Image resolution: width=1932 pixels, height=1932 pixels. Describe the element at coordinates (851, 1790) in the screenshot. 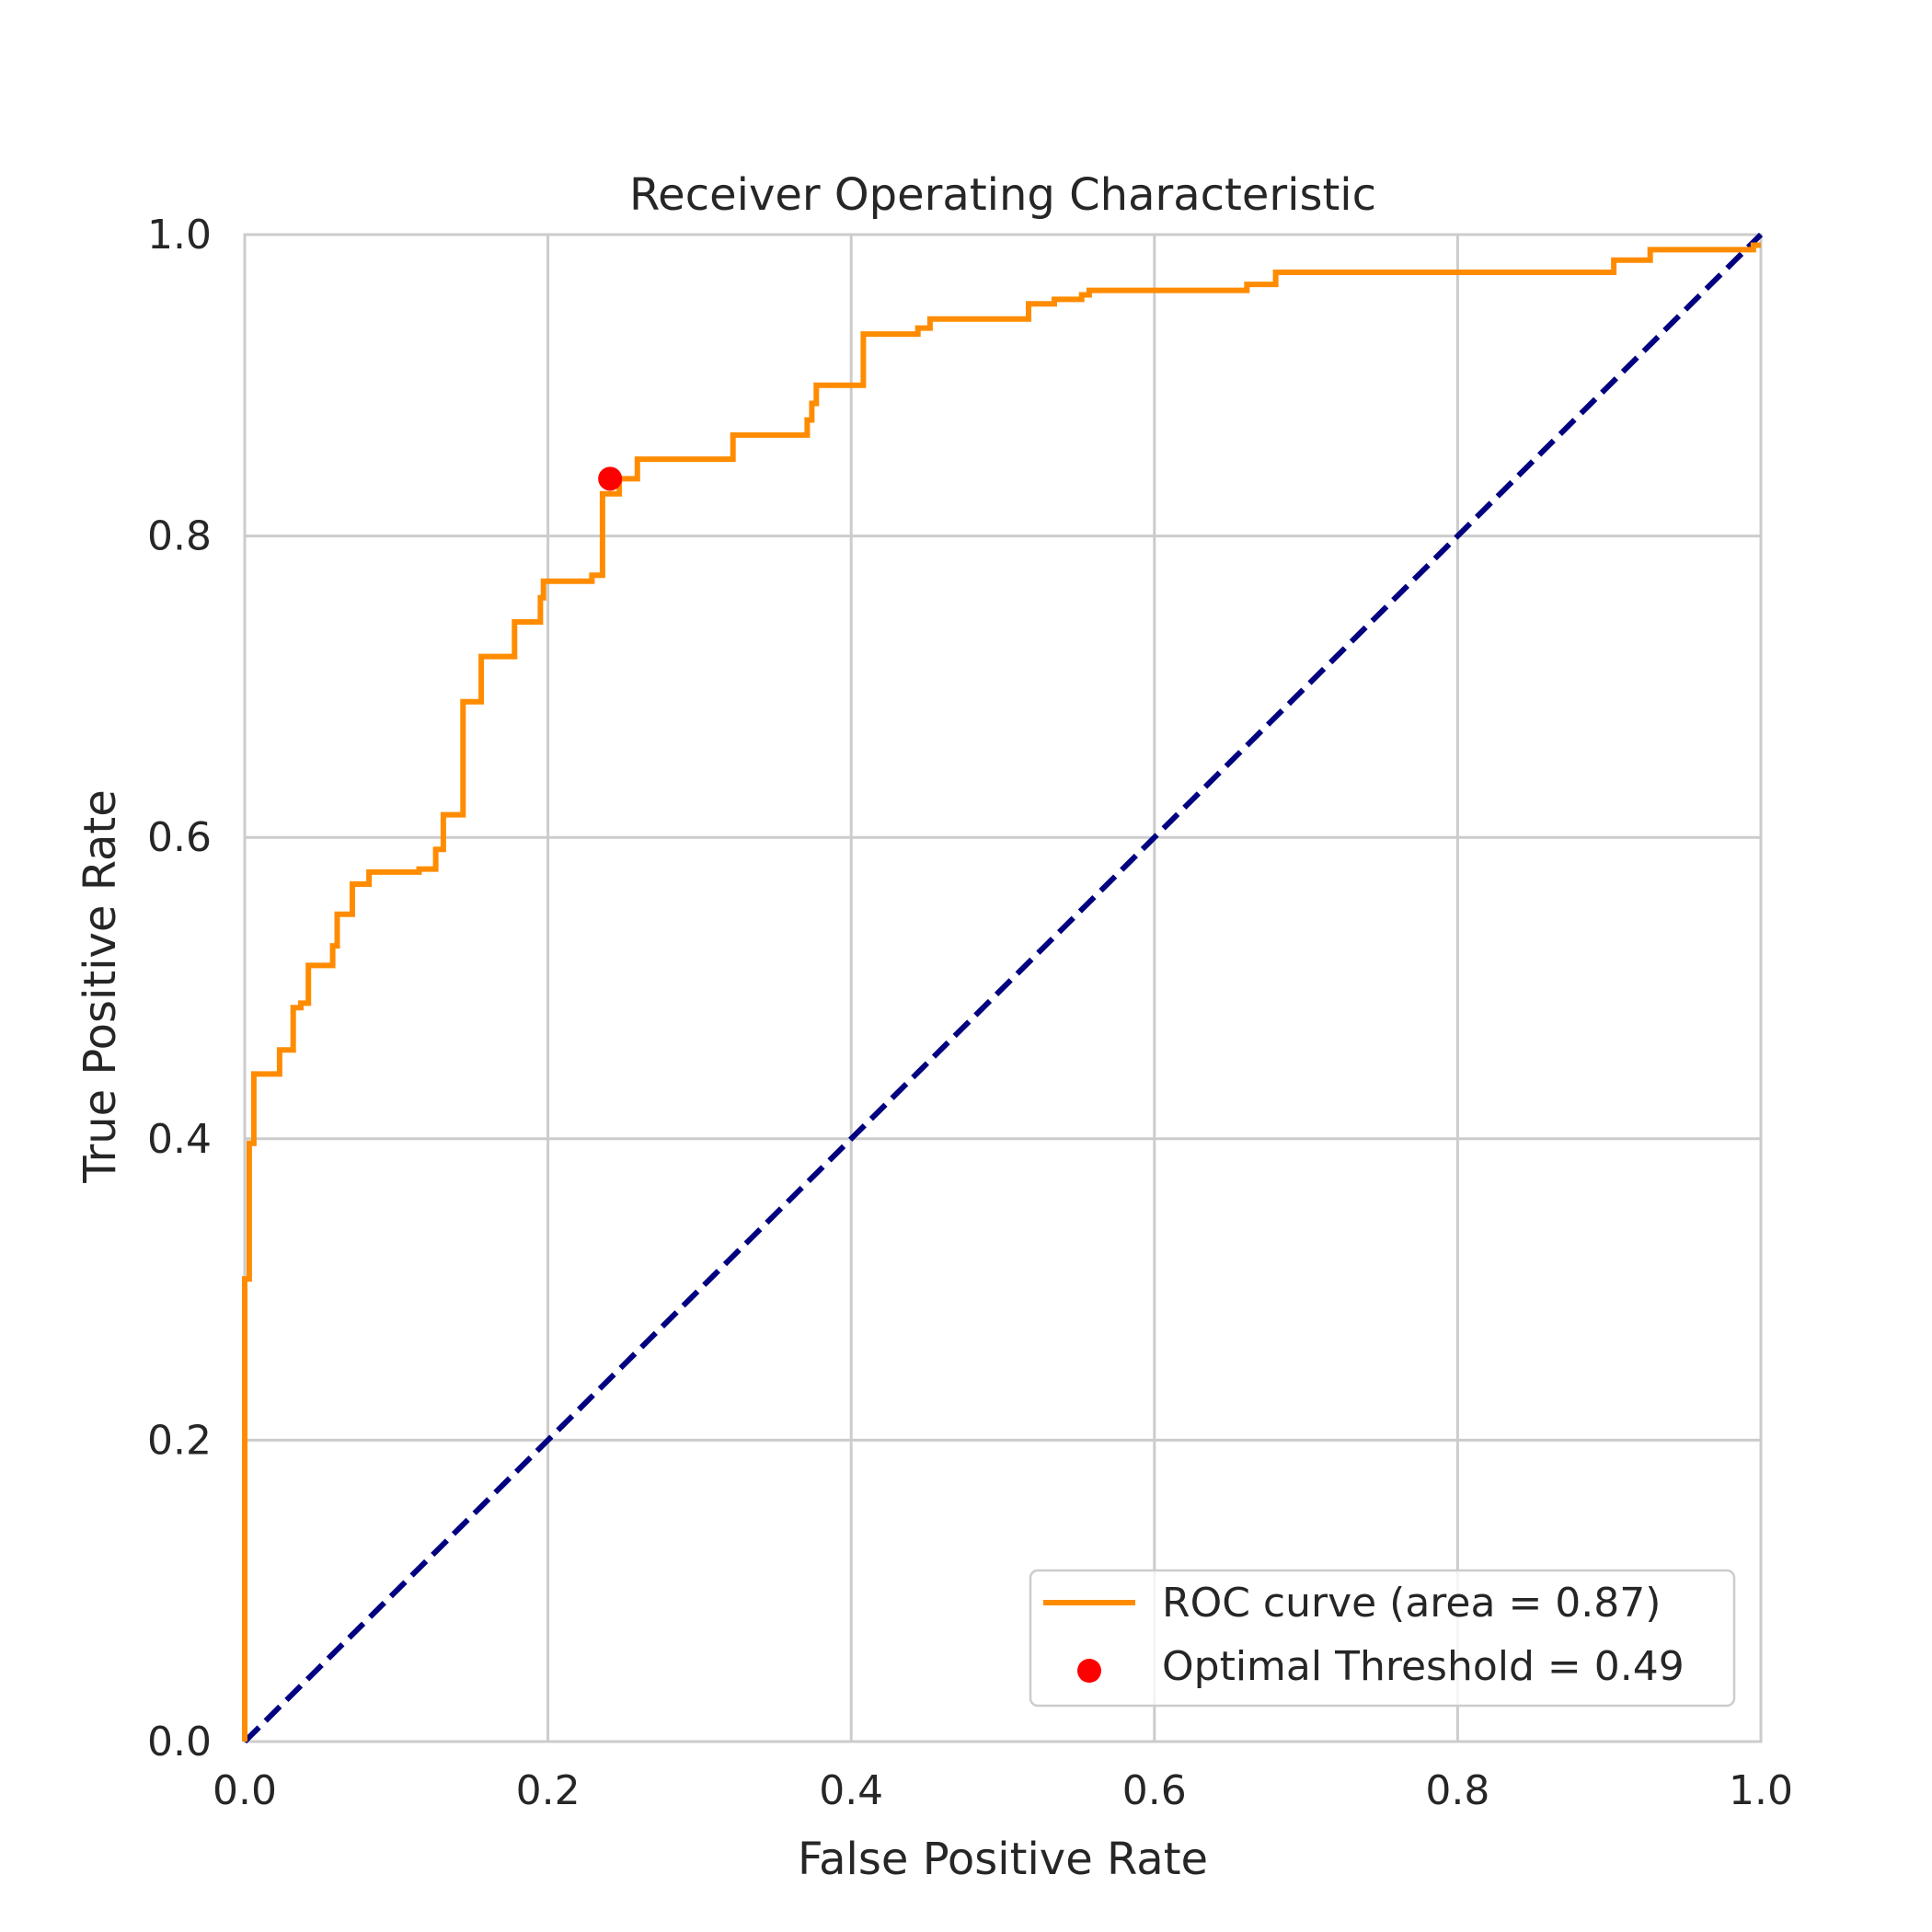

I see `x-tick-label: 0.4` at that location.